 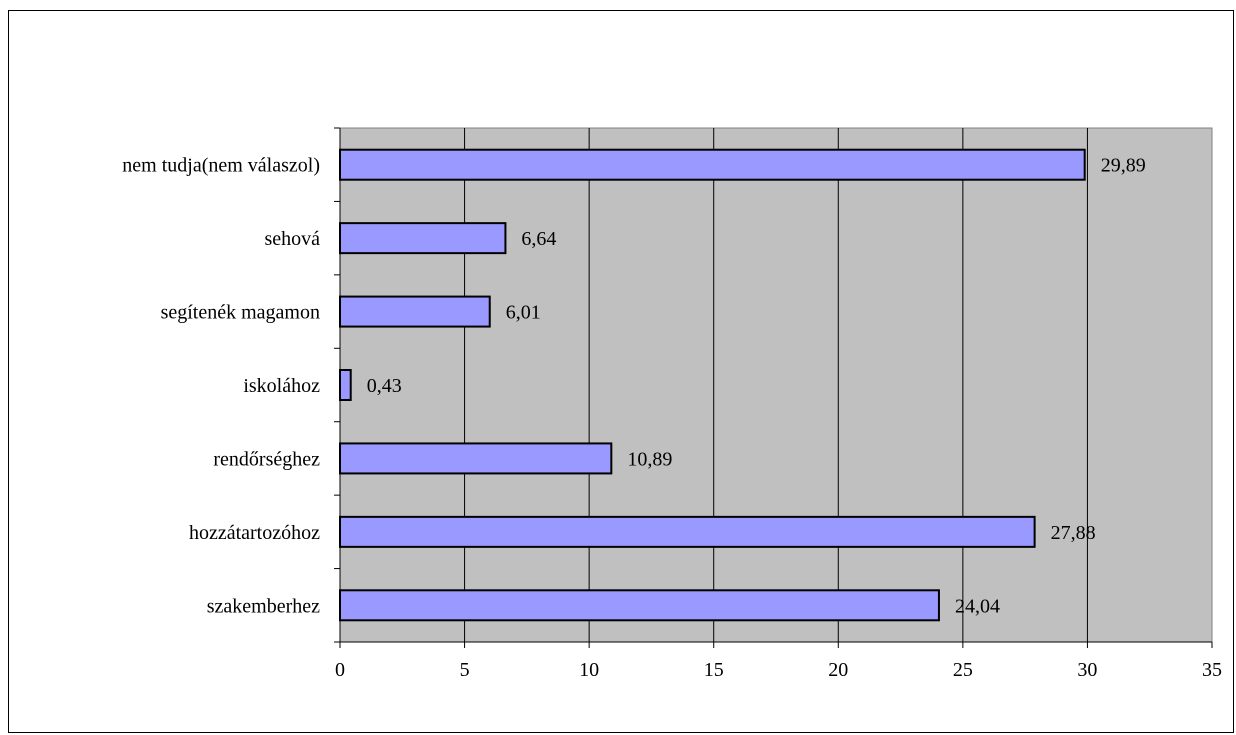 What do you see at coordinates (1073, 533) in the screenshot?
I see `data-label: 27,88` at bounding box center [1073, 533].